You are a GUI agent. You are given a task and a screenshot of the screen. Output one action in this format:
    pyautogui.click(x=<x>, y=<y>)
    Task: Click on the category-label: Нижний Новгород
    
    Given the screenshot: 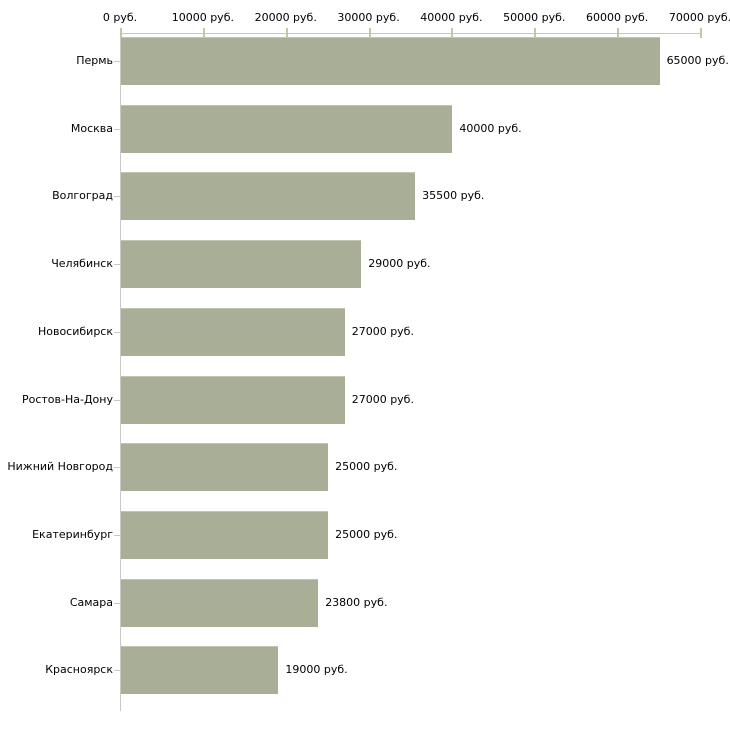 What is the action you would take?
    pyautogui.click(x=60, y=467)
    